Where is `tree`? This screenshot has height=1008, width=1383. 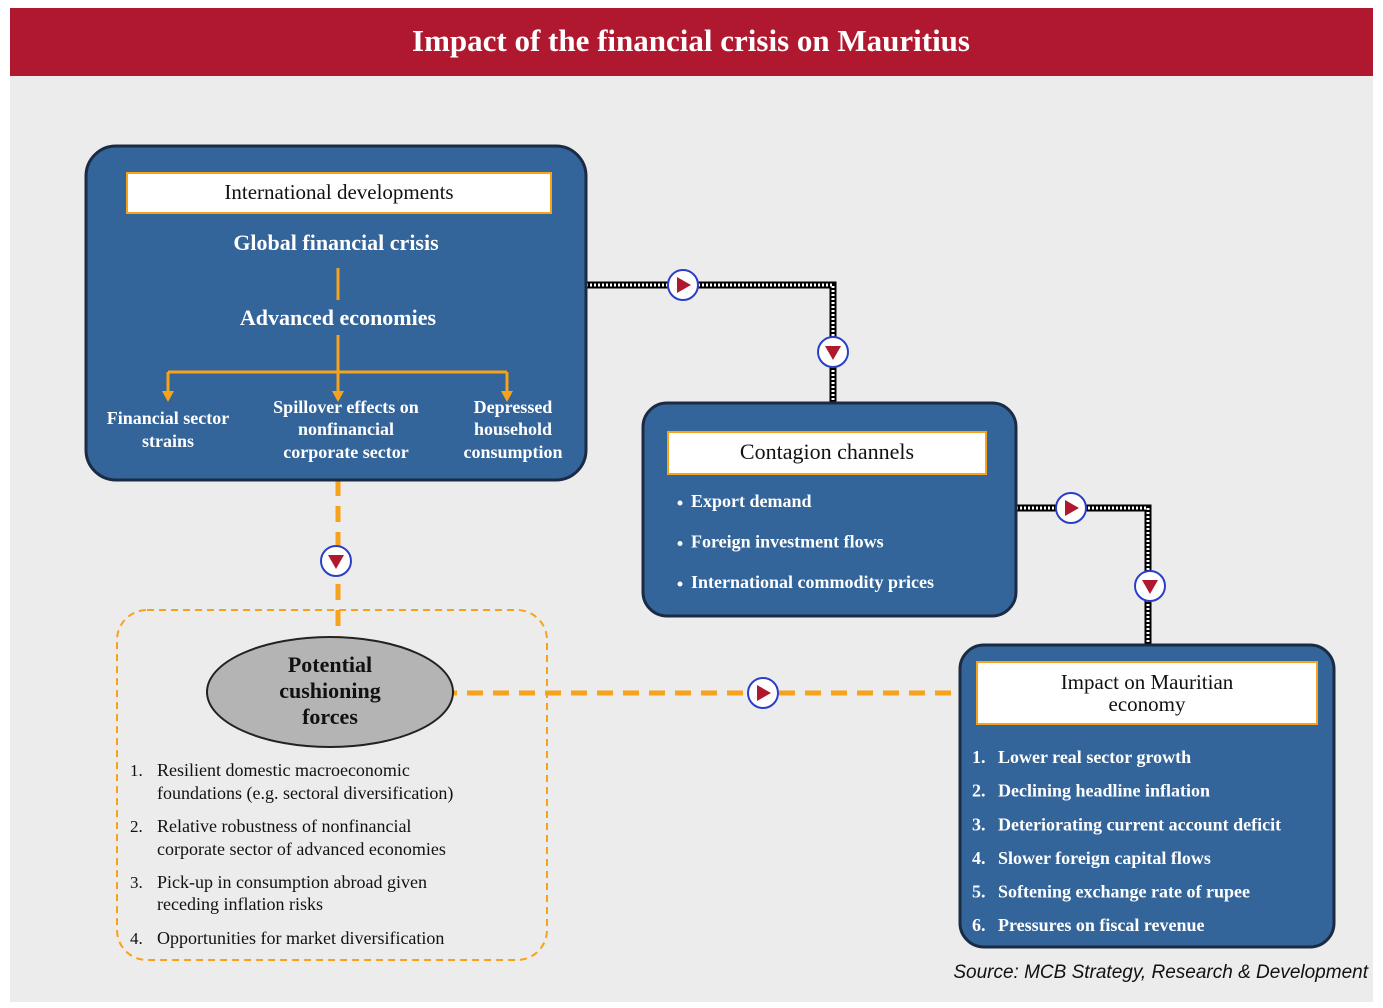
tree is located at coordinates (337, 330).